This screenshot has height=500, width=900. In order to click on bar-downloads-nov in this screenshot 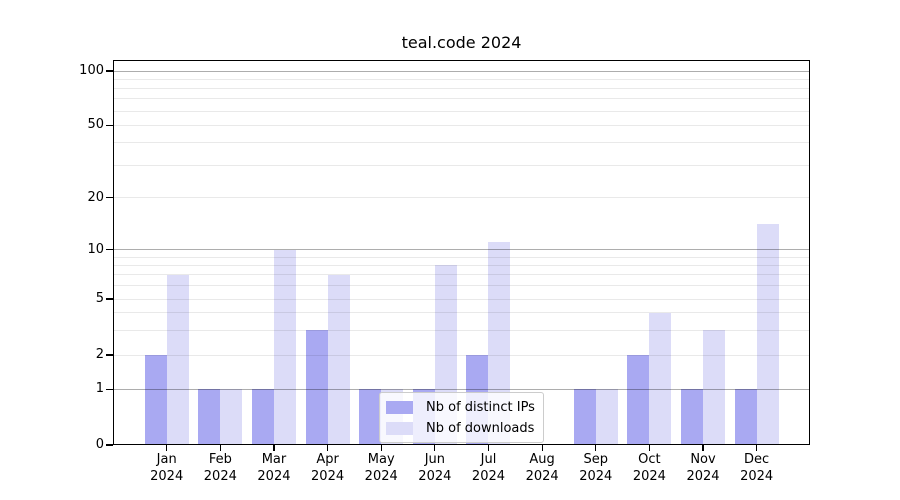, I will do `click(714, 387)`.